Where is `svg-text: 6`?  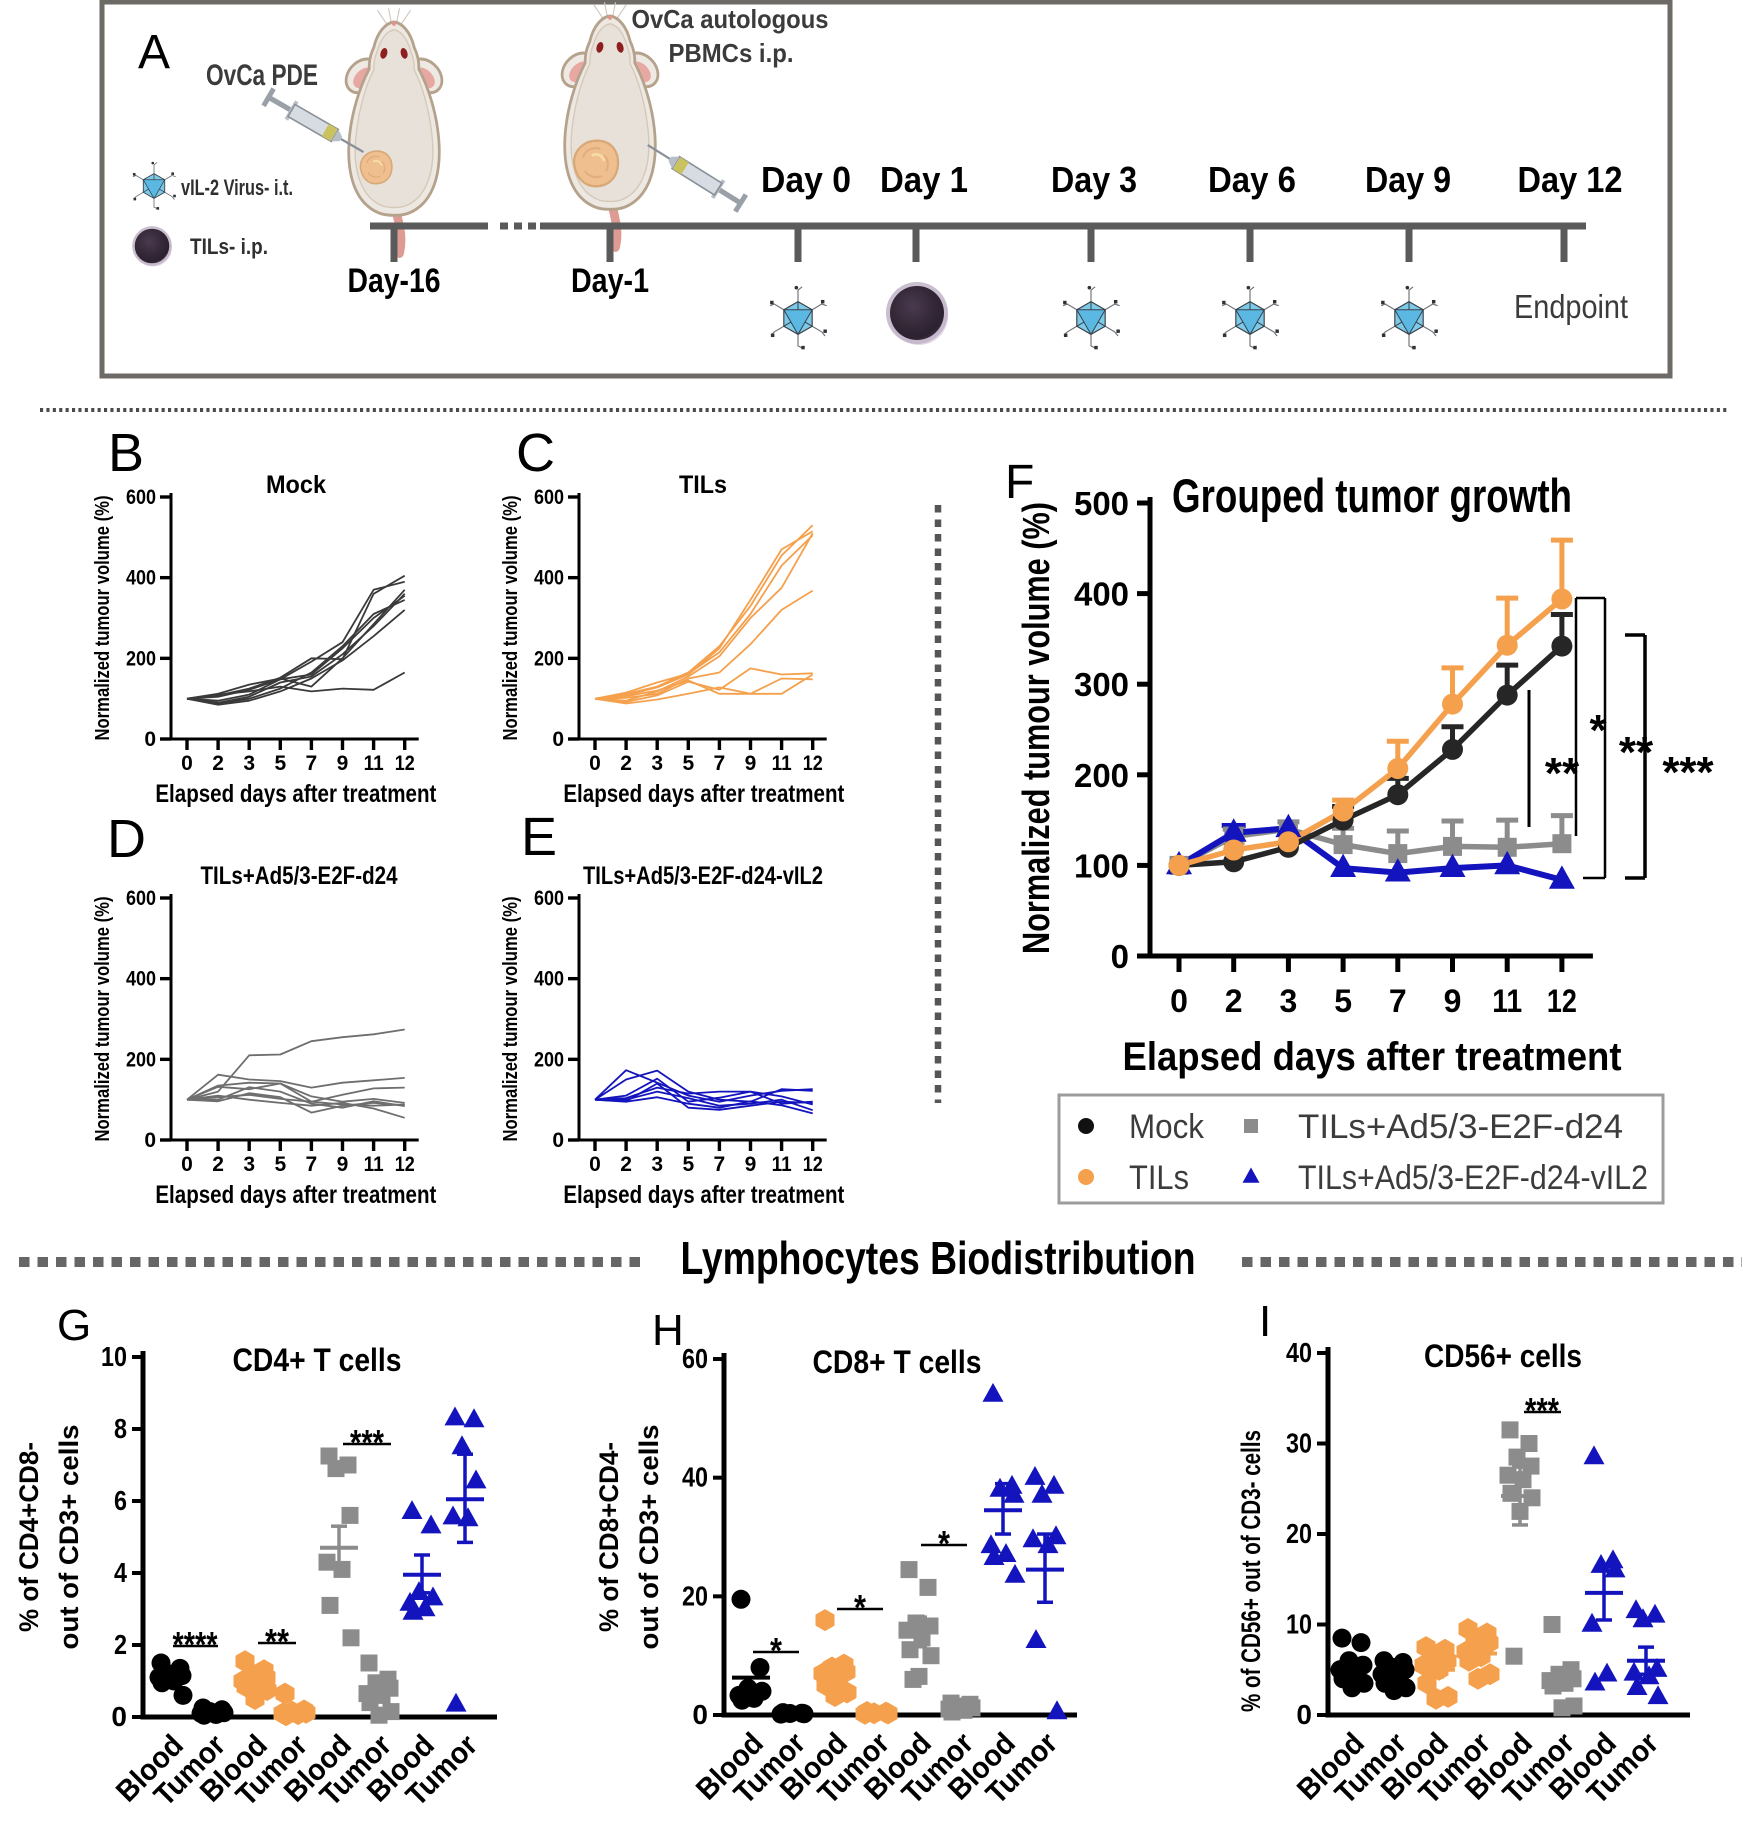 svg-text: 6 is located at coordinates (120, 1500).